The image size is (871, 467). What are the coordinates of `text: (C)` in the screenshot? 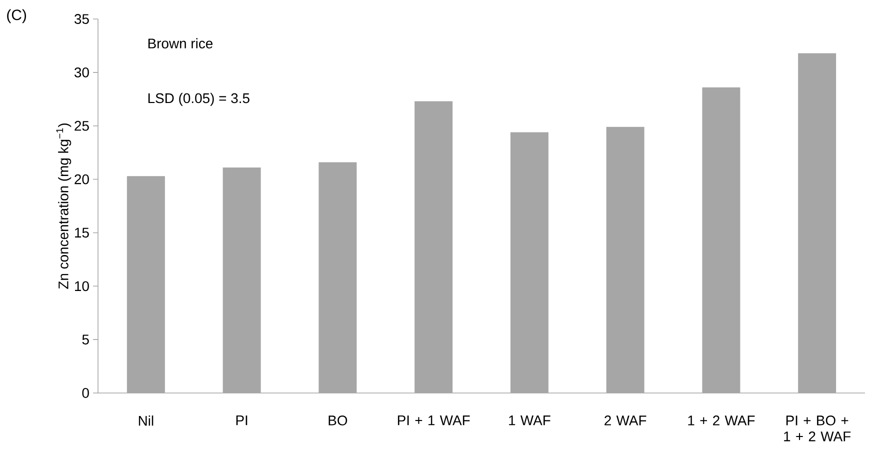 It's located at (16, 16).